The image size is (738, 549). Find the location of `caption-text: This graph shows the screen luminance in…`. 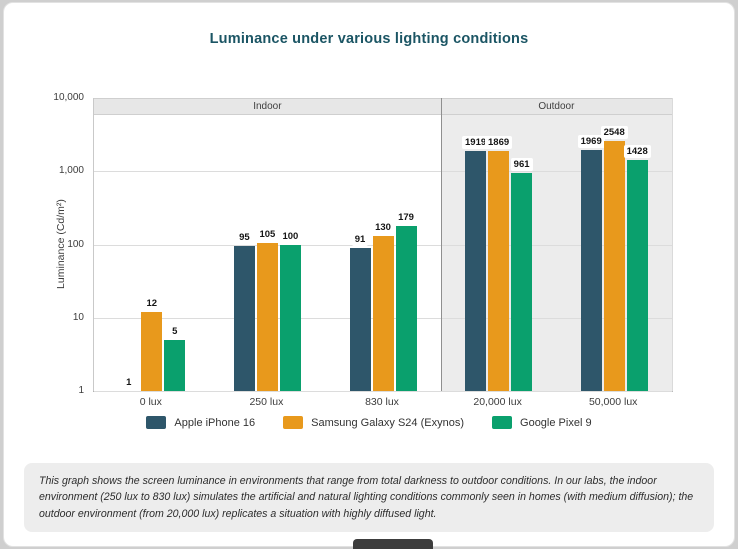

caption-text: This graph shows the screen luminance in… is located at coordinates (366, 497).